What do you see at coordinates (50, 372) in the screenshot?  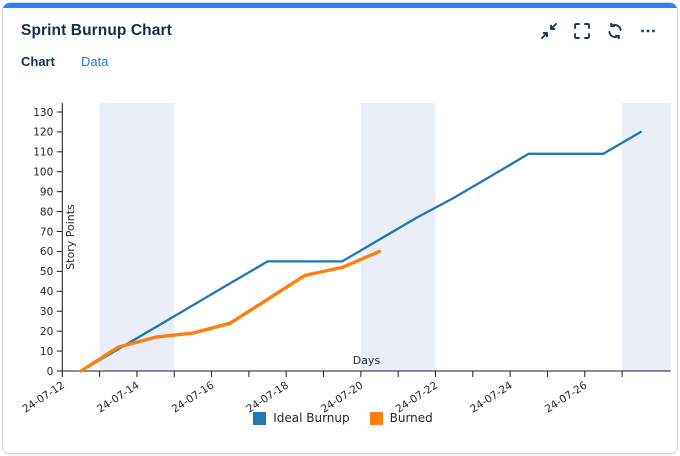 I see `y-tick-label: 0` at bounding box center [50, 372].